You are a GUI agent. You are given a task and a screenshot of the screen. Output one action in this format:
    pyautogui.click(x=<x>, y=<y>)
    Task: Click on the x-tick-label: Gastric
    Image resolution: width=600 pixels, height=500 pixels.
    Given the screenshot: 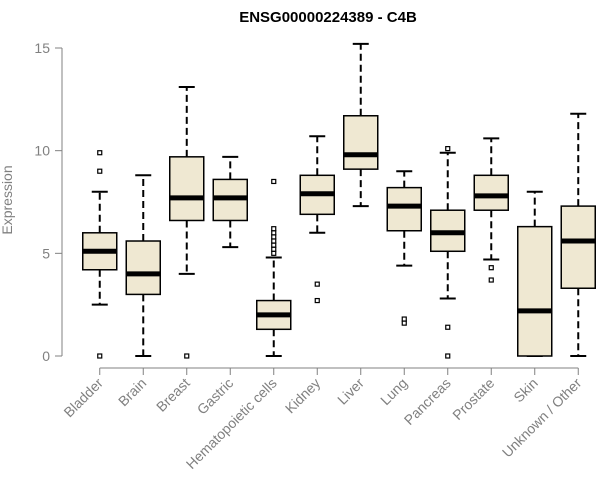 What is the action you would take?
    pyautogui.click(x=215, y=396)
    